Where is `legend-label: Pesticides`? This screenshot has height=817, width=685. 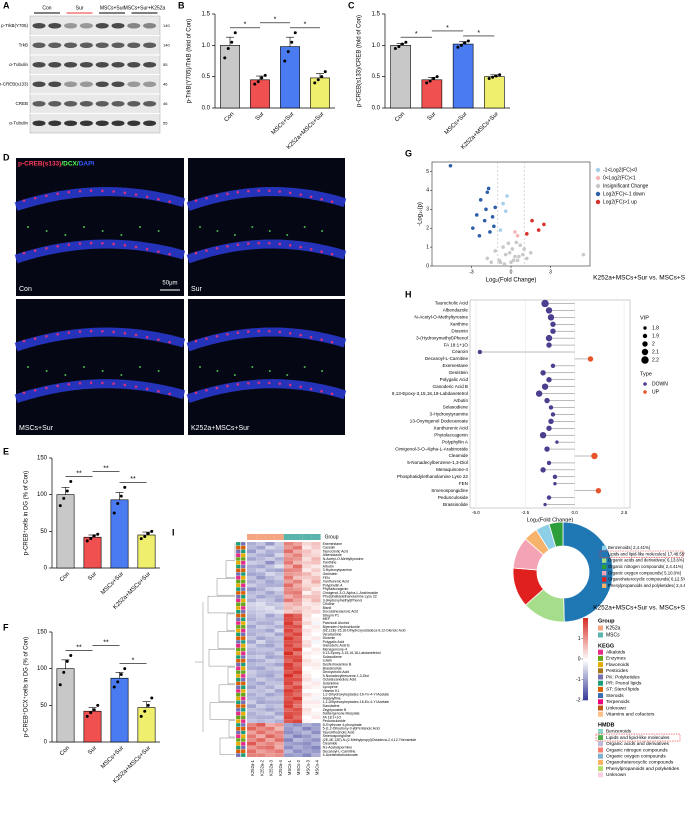
legend-label: Pesticides is located at coordinates (617, 671).